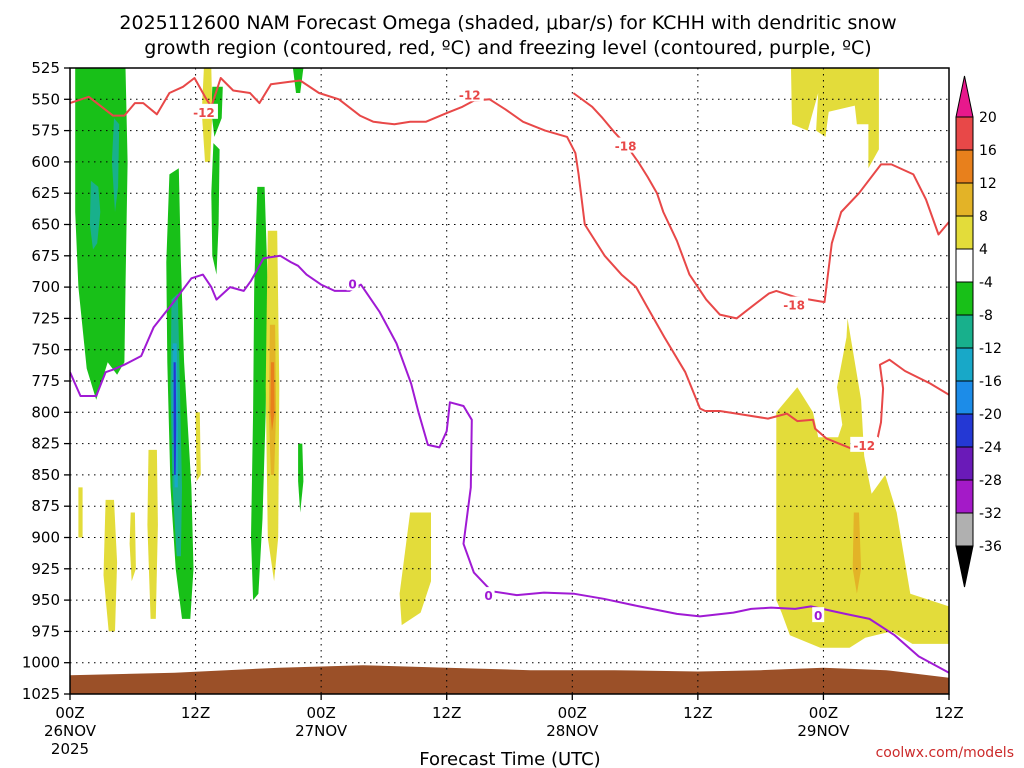 The image size is (1024, 768). What do you see at coordinates (45, 225) in the screenshot?
I see `y-tick-label: 650` at bounding box center [45, 225].